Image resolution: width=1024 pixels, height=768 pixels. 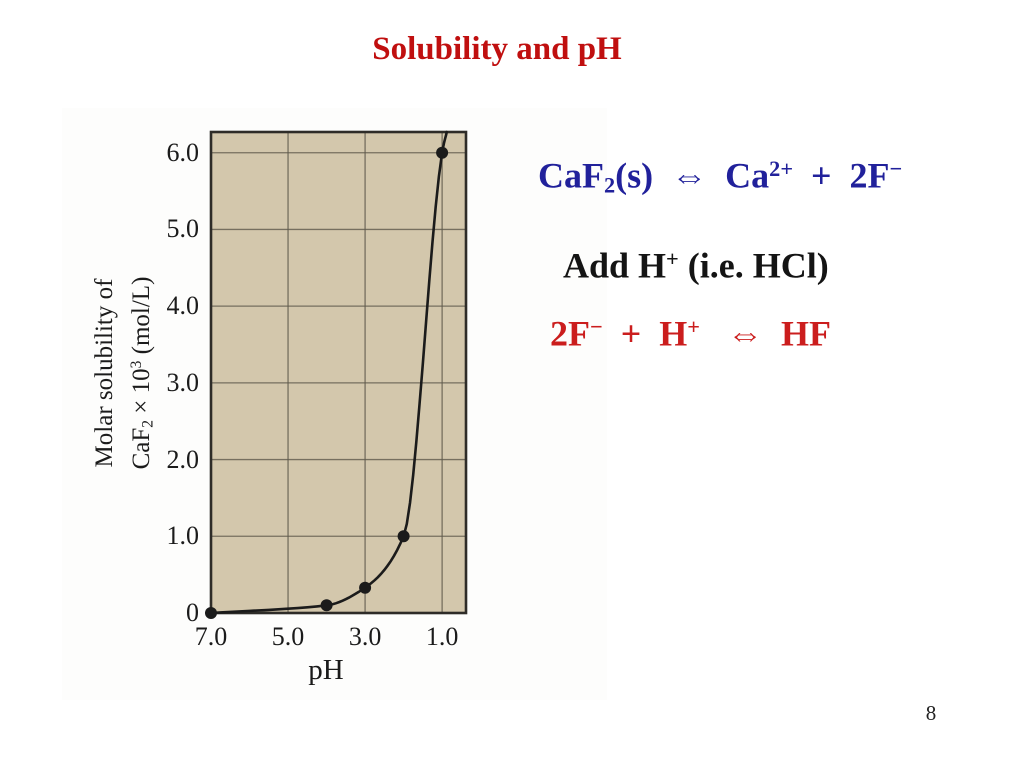 I want to click on equation-hf-formation: 2F− + H+ ⇔ HF, so click(x=690, y=333).